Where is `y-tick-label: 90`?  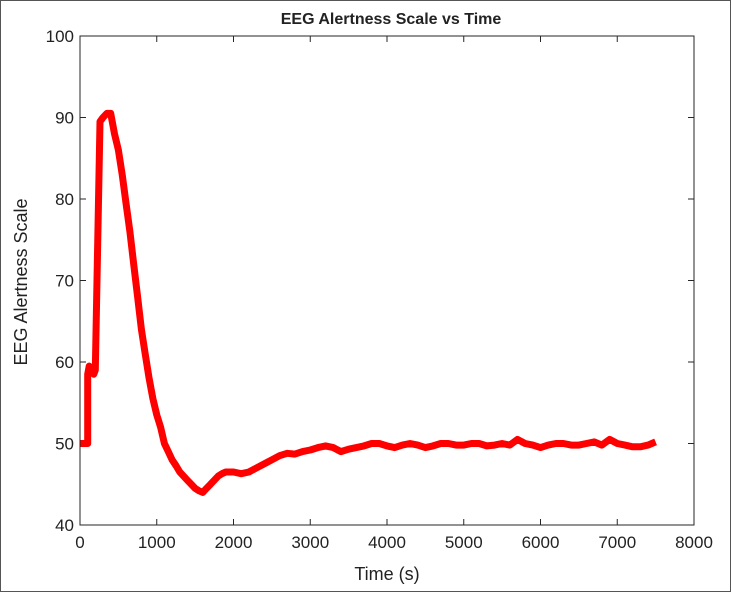 y-tick-label: 90 is located at coordinates (64, 118).